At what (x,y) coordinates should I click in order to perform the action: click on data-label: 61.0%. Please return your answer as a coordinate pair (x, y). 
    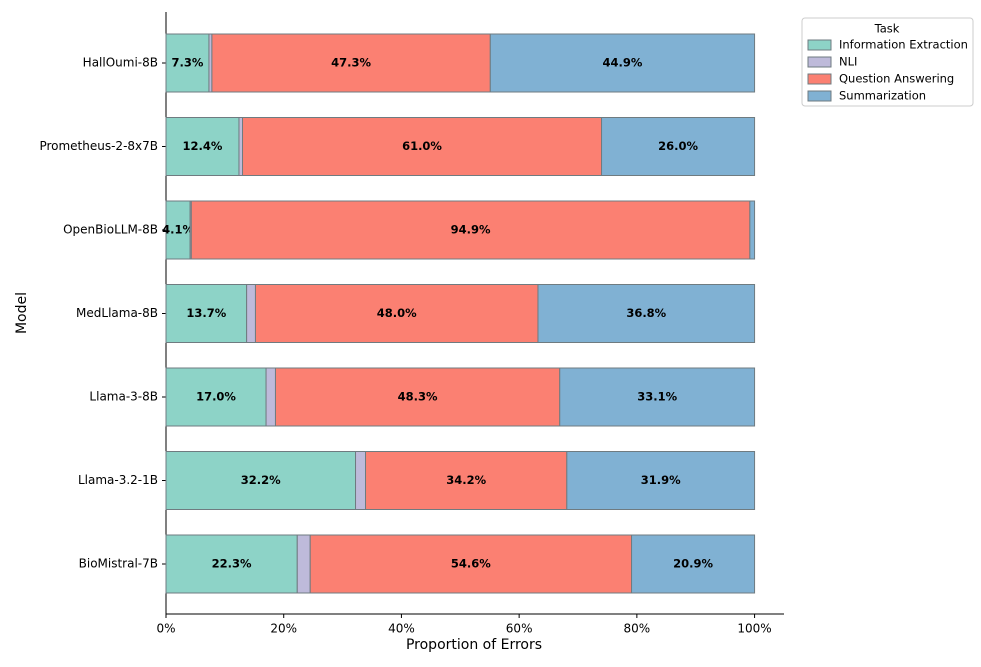
    Looking at the image, I should click on (422, 146).